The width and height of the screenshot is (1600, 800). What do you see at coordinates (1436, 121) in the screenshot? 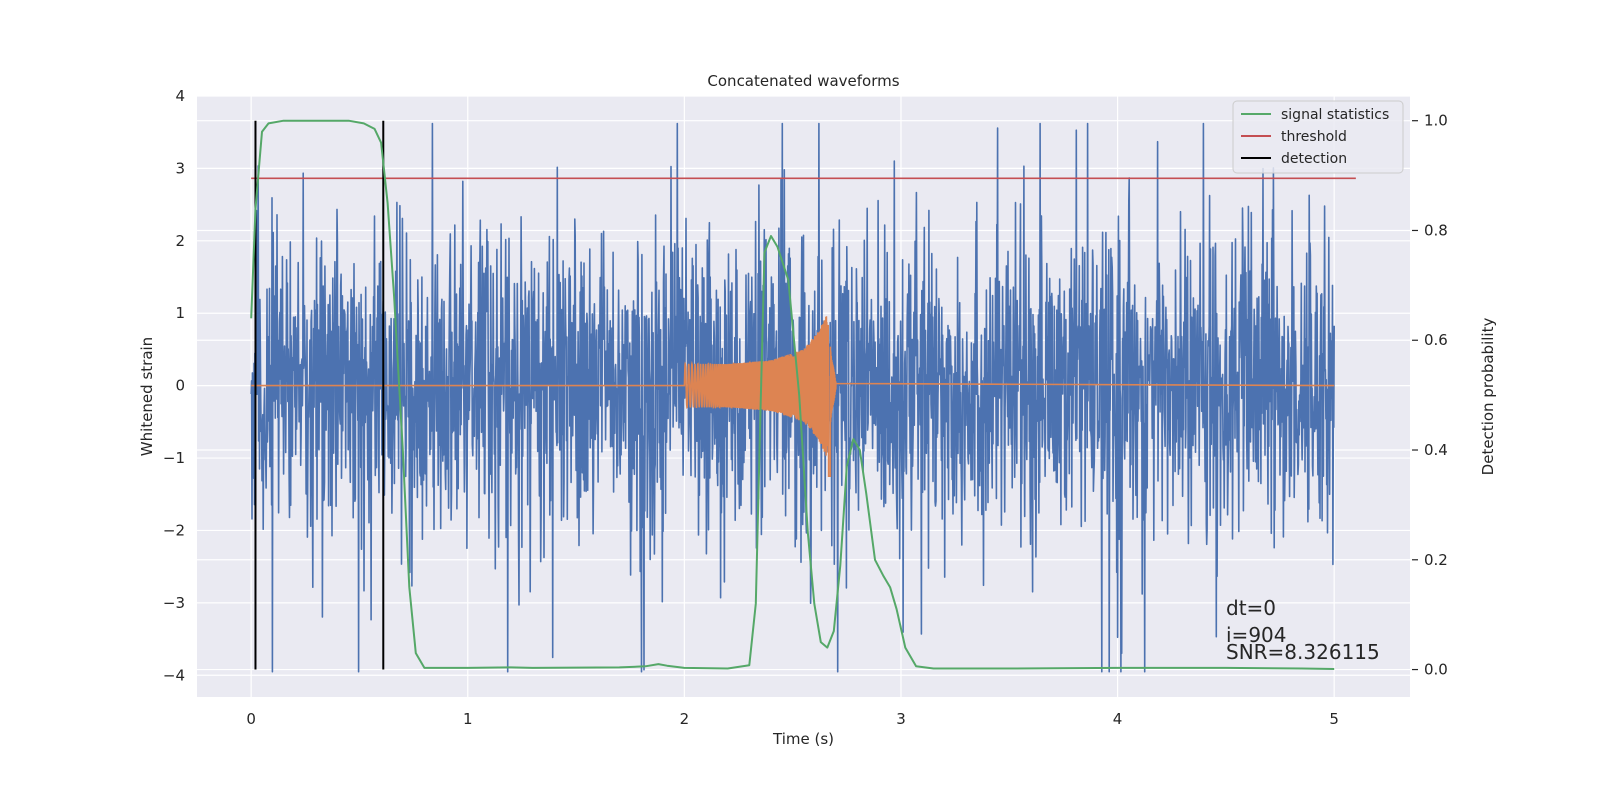
I see `y2-tick-label: 1.0` at bounding box center [1436, 121].